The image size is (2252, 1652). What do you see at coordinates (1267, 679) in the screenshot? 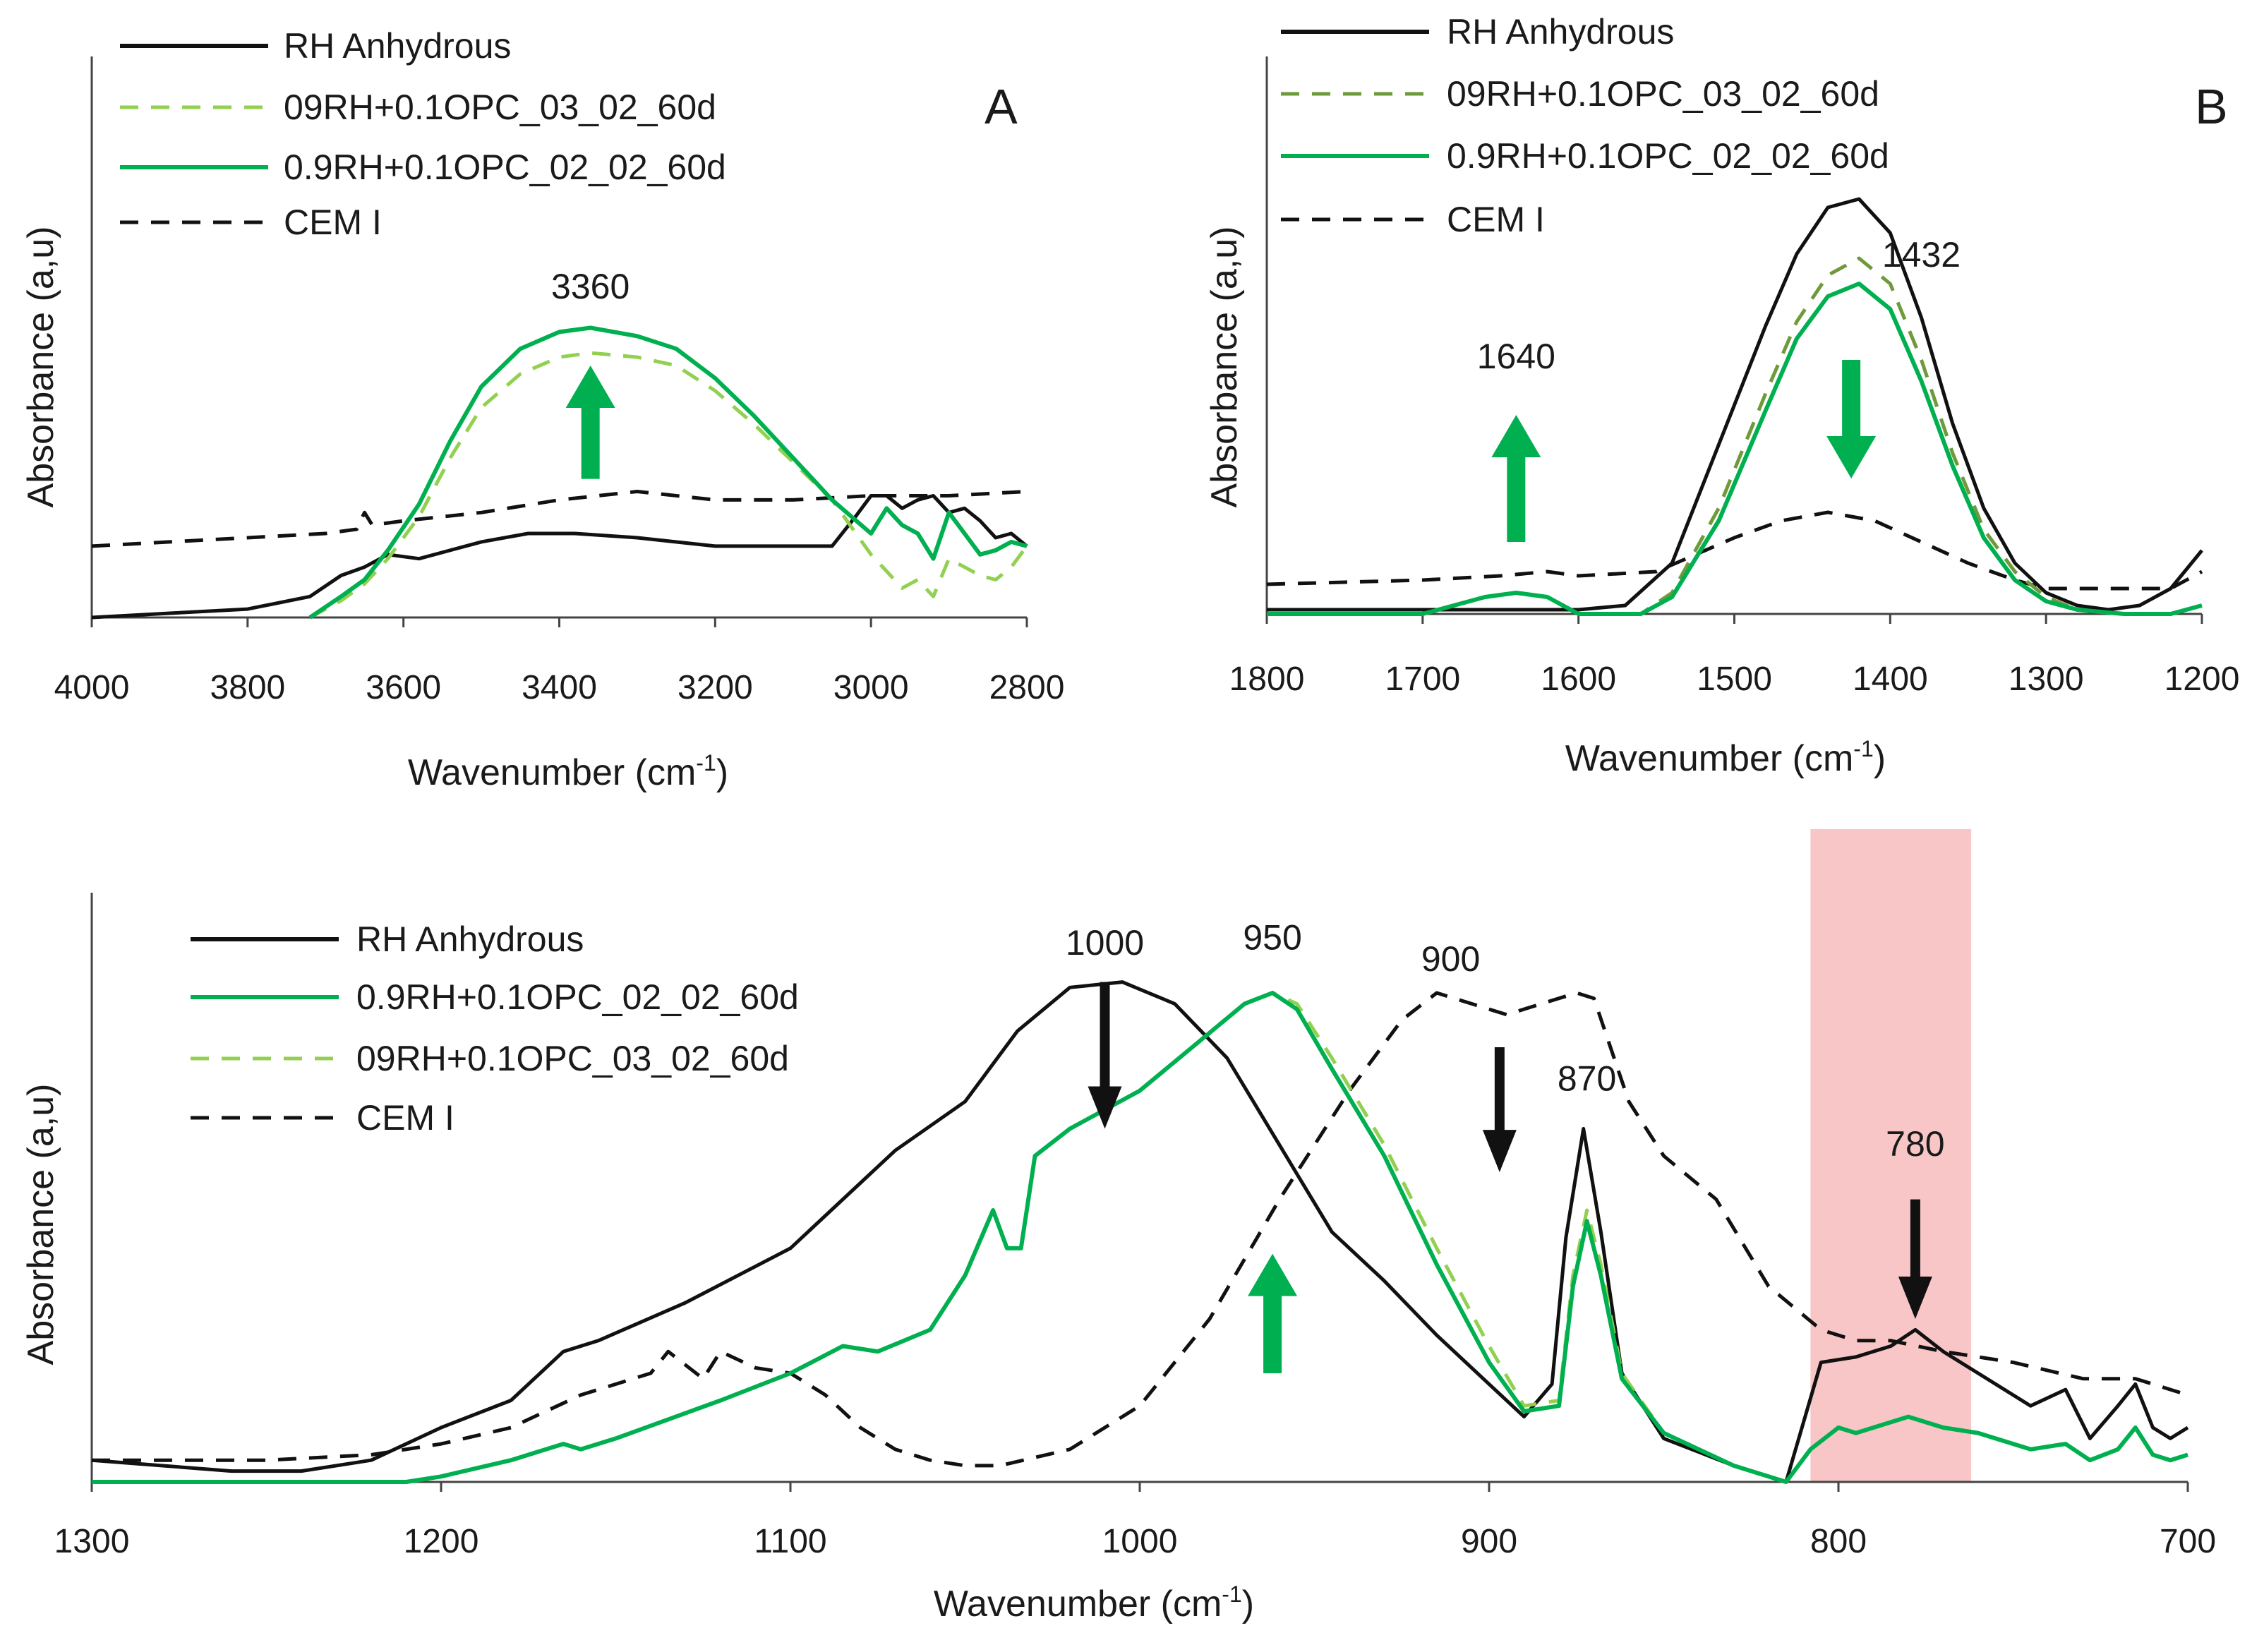
I see `panel-b-x-tick-label: 1800` at bounding box center [1267, 679].